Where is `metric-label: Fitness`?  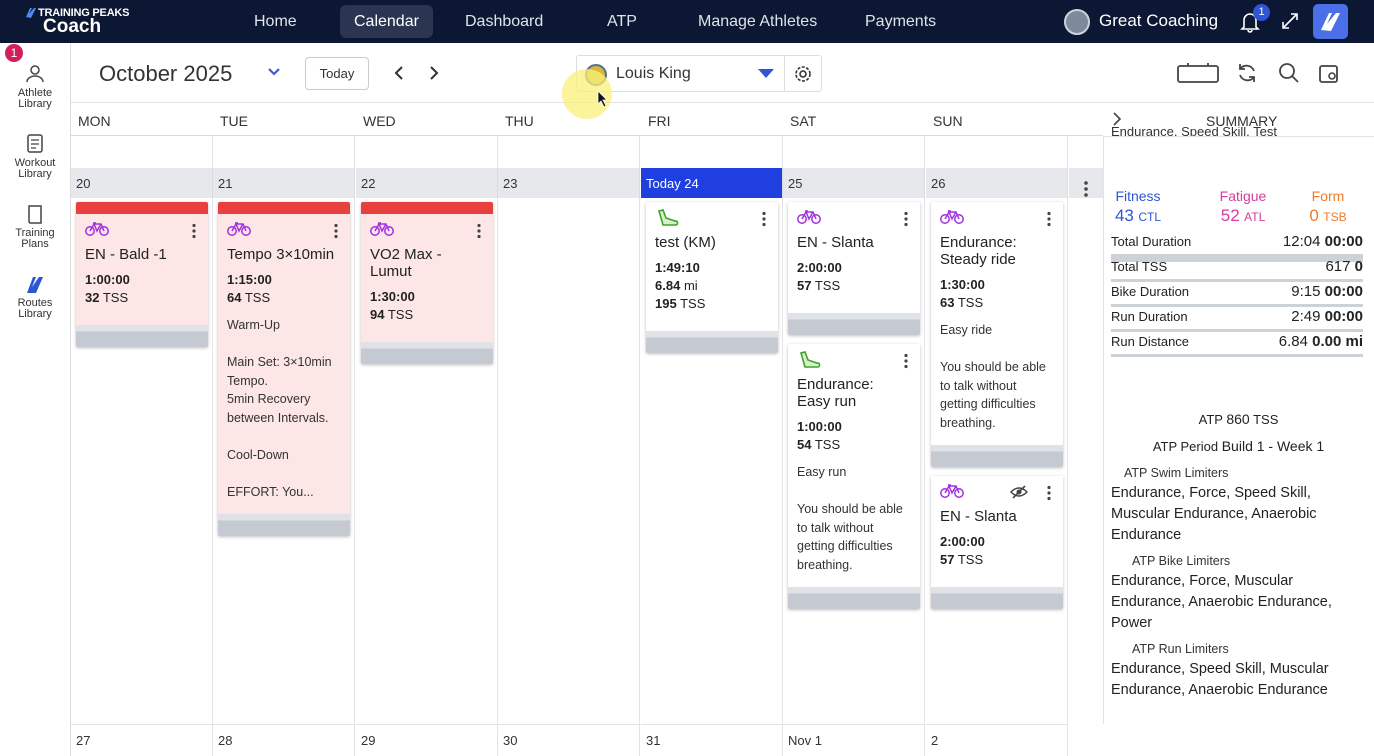 metric-label: Fitness is located at coordinates (1138, 196).